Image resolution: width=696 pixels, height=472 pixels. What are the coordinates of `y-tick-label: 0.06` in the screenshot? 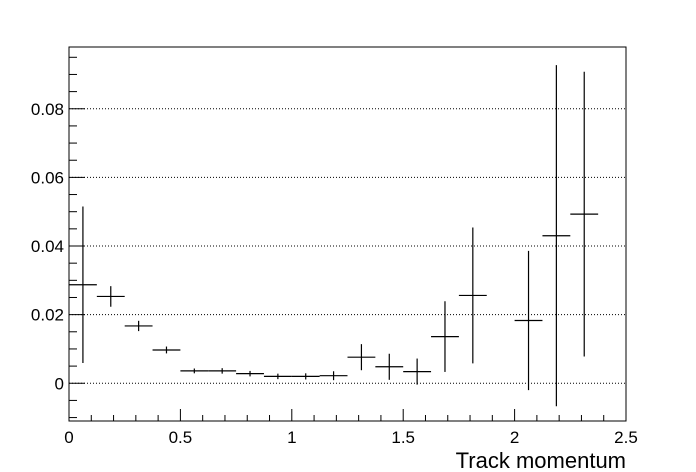 It's located at (47, 177).